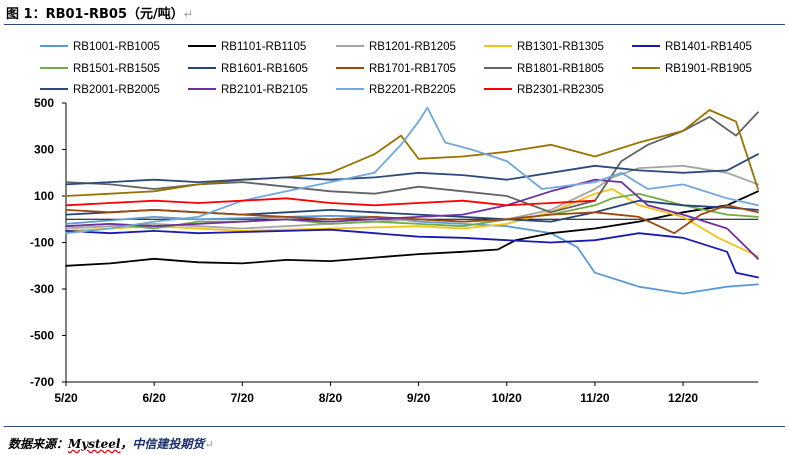  I want to click on y-tick-label: 500, so click(44, 103).